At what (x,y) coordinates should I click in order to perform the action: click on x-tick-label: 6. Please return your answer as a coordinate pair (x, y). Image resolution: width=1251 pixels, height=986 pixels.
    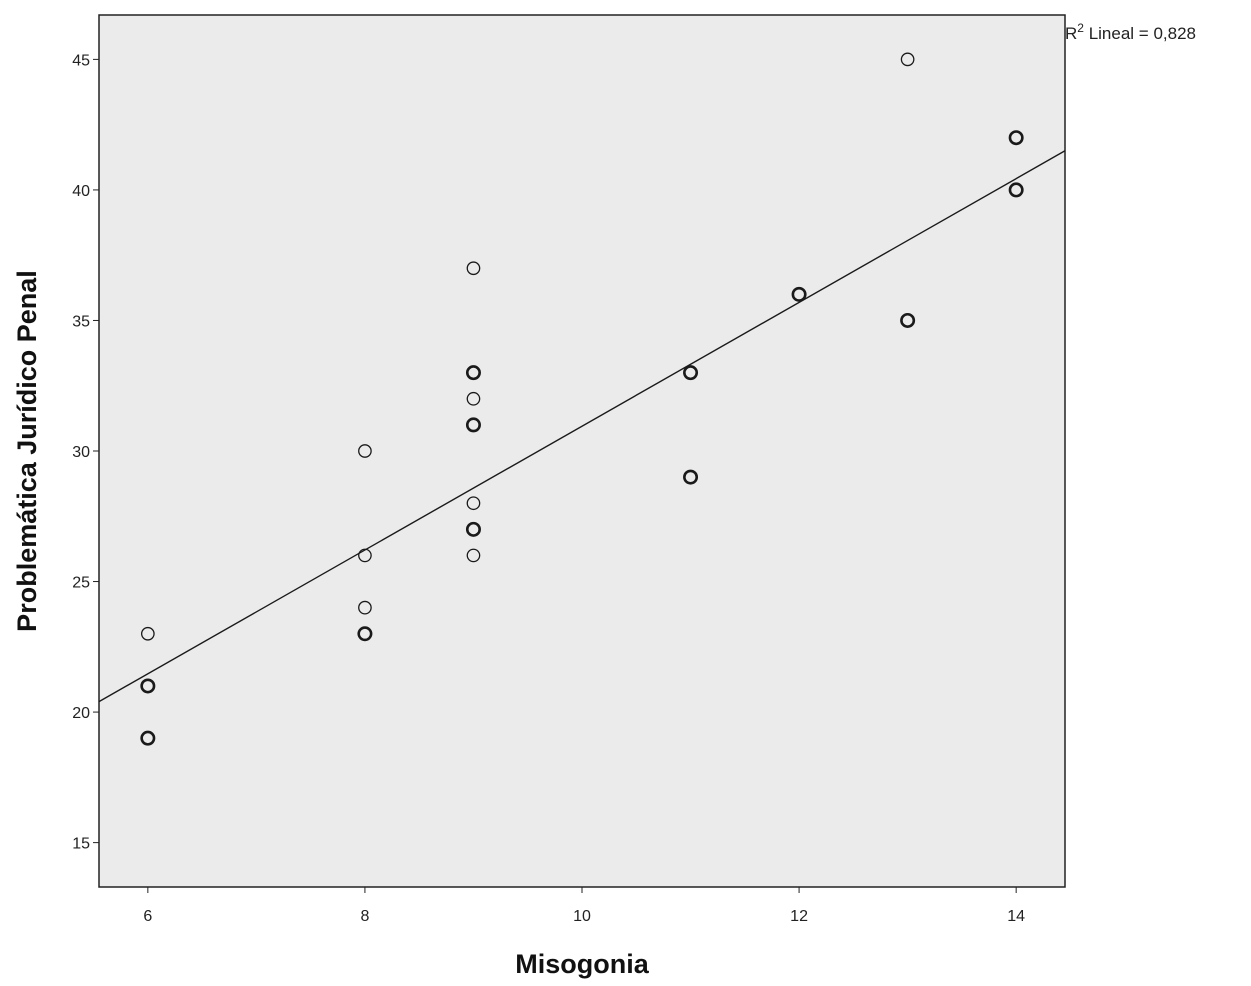
    Looking at the image, I should click on (147, 916).